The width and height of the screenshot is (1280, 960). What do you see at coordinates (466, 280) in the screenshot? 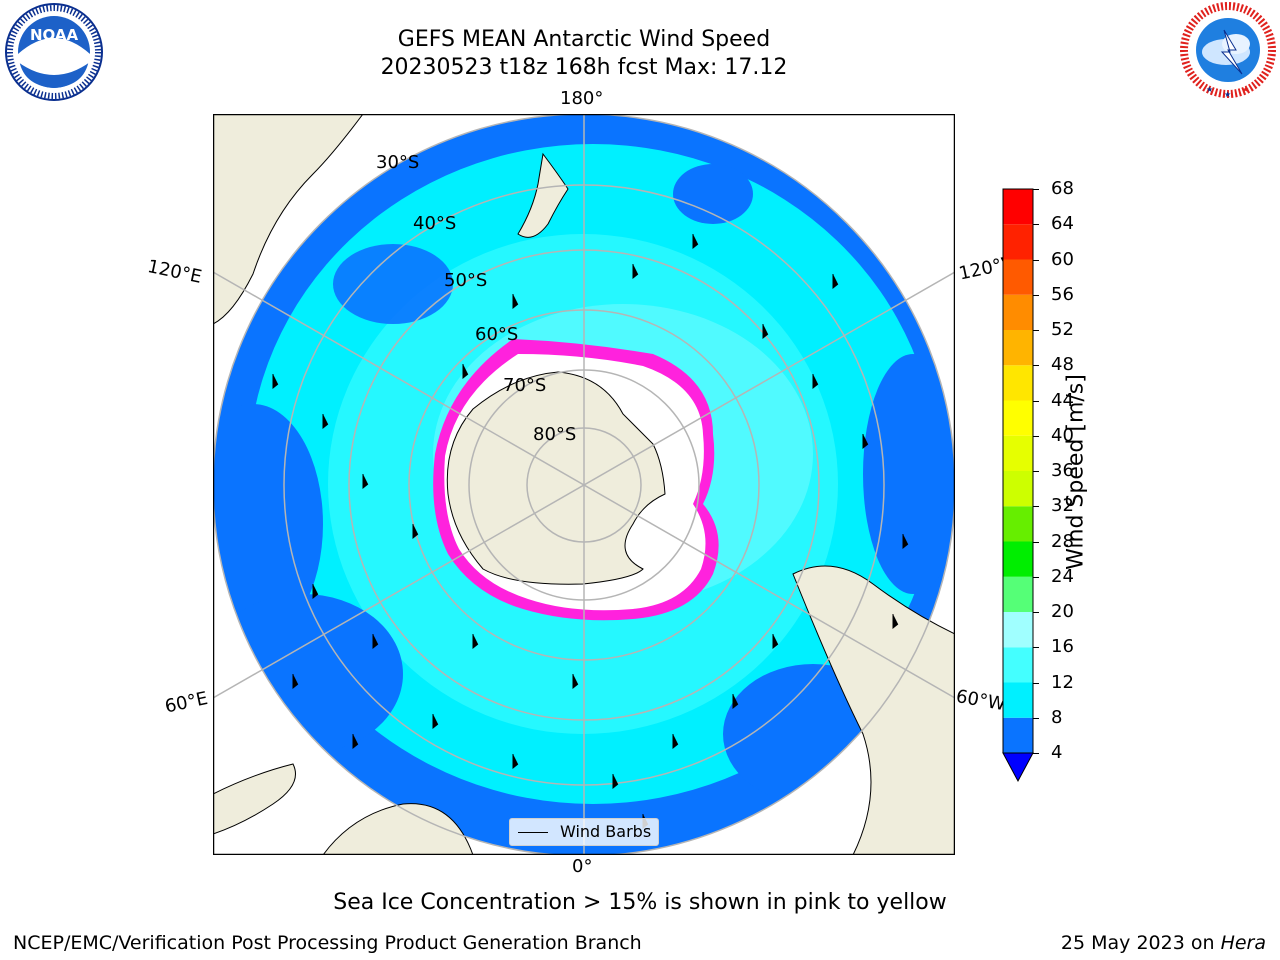
I see `lat-label-50s: 50°S` at bounding box center [466, 280].